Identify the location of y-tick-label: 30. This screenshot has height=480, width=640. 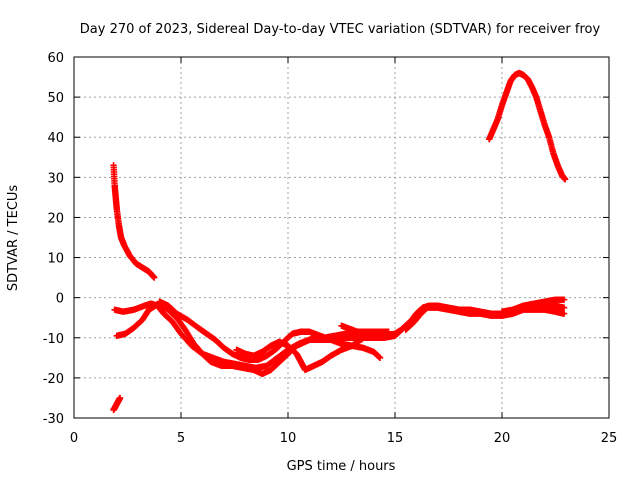
(55, 178).